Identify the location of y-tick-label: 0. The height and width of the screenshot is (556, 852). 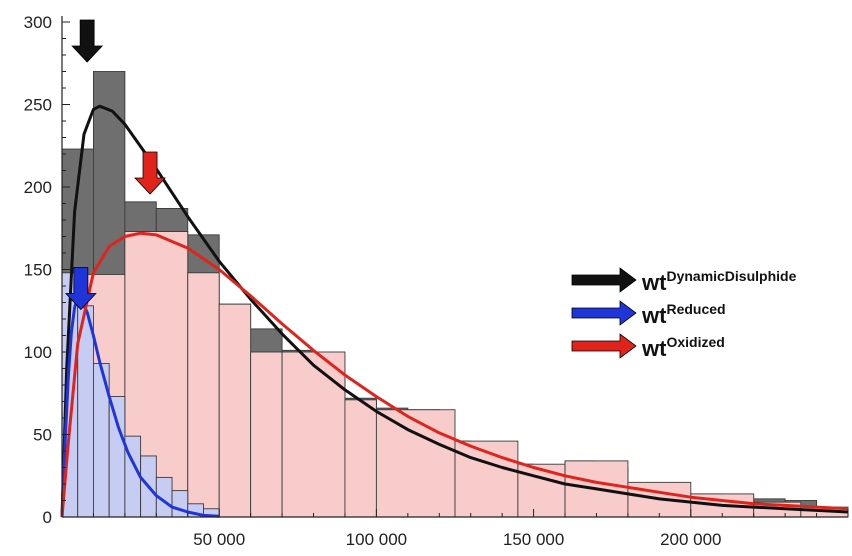
(47, 517).